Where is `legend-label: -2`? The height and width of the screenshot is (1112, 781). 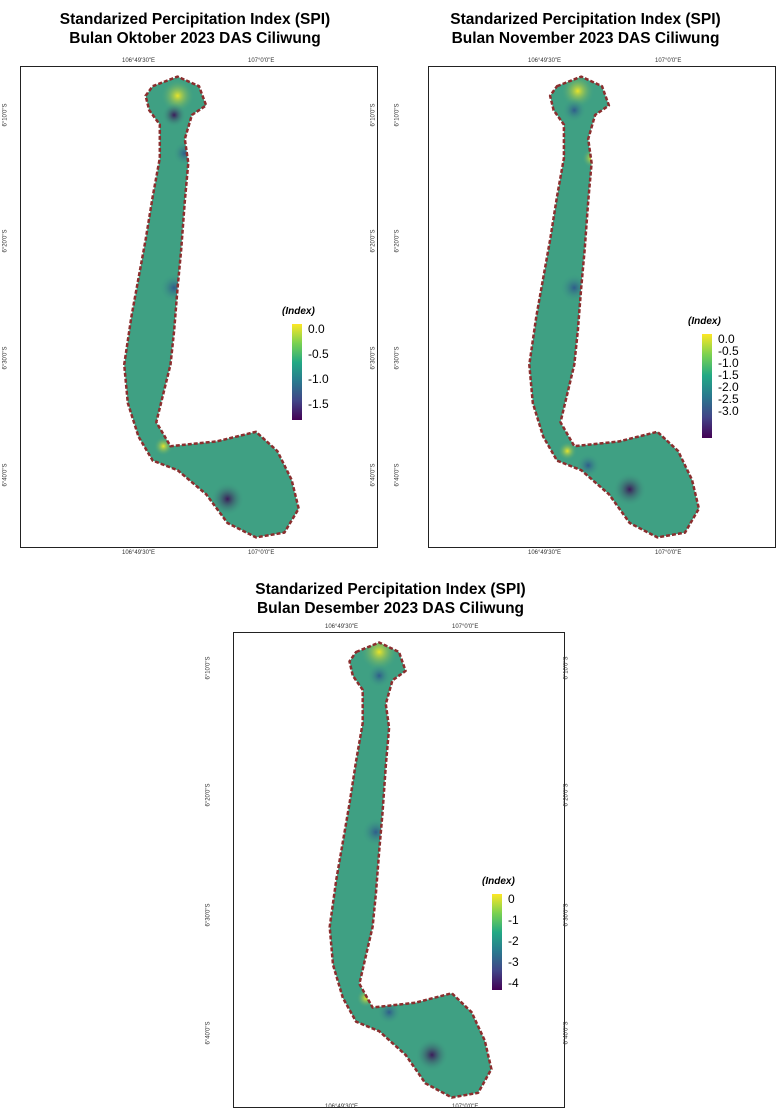
legend-label: -2 is located at coordinates (513, 941).